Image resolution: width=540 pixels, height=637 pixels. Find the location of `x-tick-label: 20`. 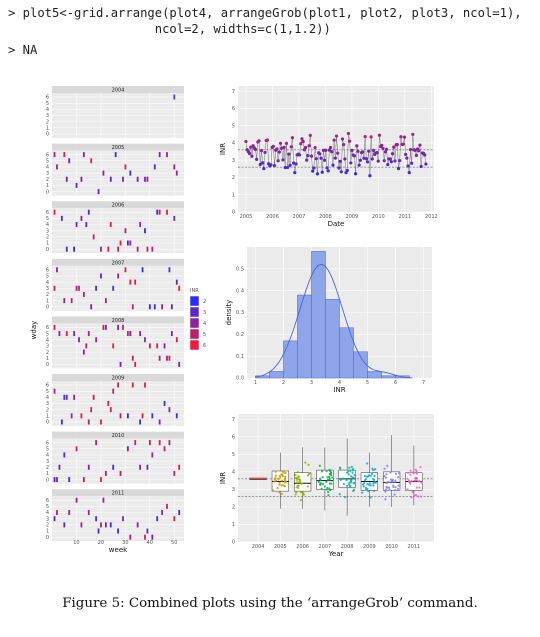

x-tick-label: 20 is located at coordinates (101, 543).